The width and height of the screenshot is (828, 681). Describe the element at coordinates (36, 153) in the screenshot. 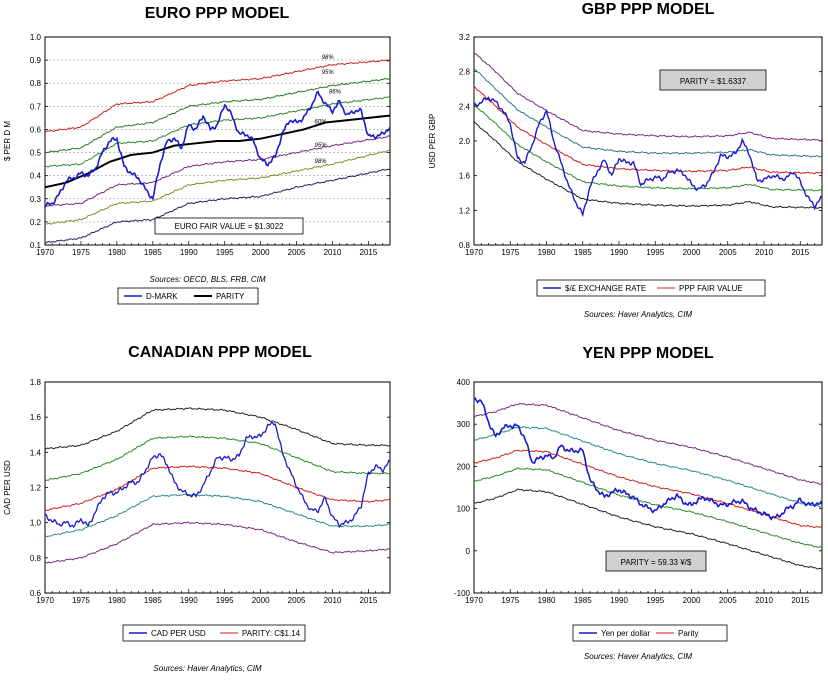

I see `y-tick-label: 0.5` at that location.